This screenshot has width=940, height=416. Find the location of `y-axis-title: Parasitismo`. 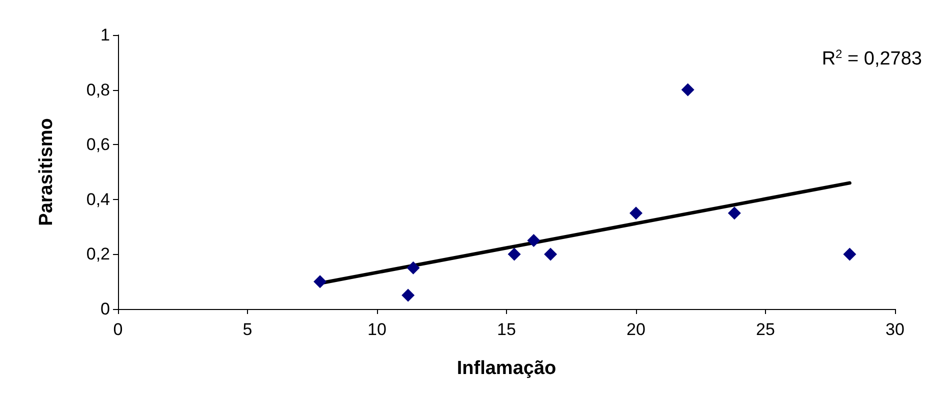

y-axis-title: Parasitismo is located at coordinates (46, 172).